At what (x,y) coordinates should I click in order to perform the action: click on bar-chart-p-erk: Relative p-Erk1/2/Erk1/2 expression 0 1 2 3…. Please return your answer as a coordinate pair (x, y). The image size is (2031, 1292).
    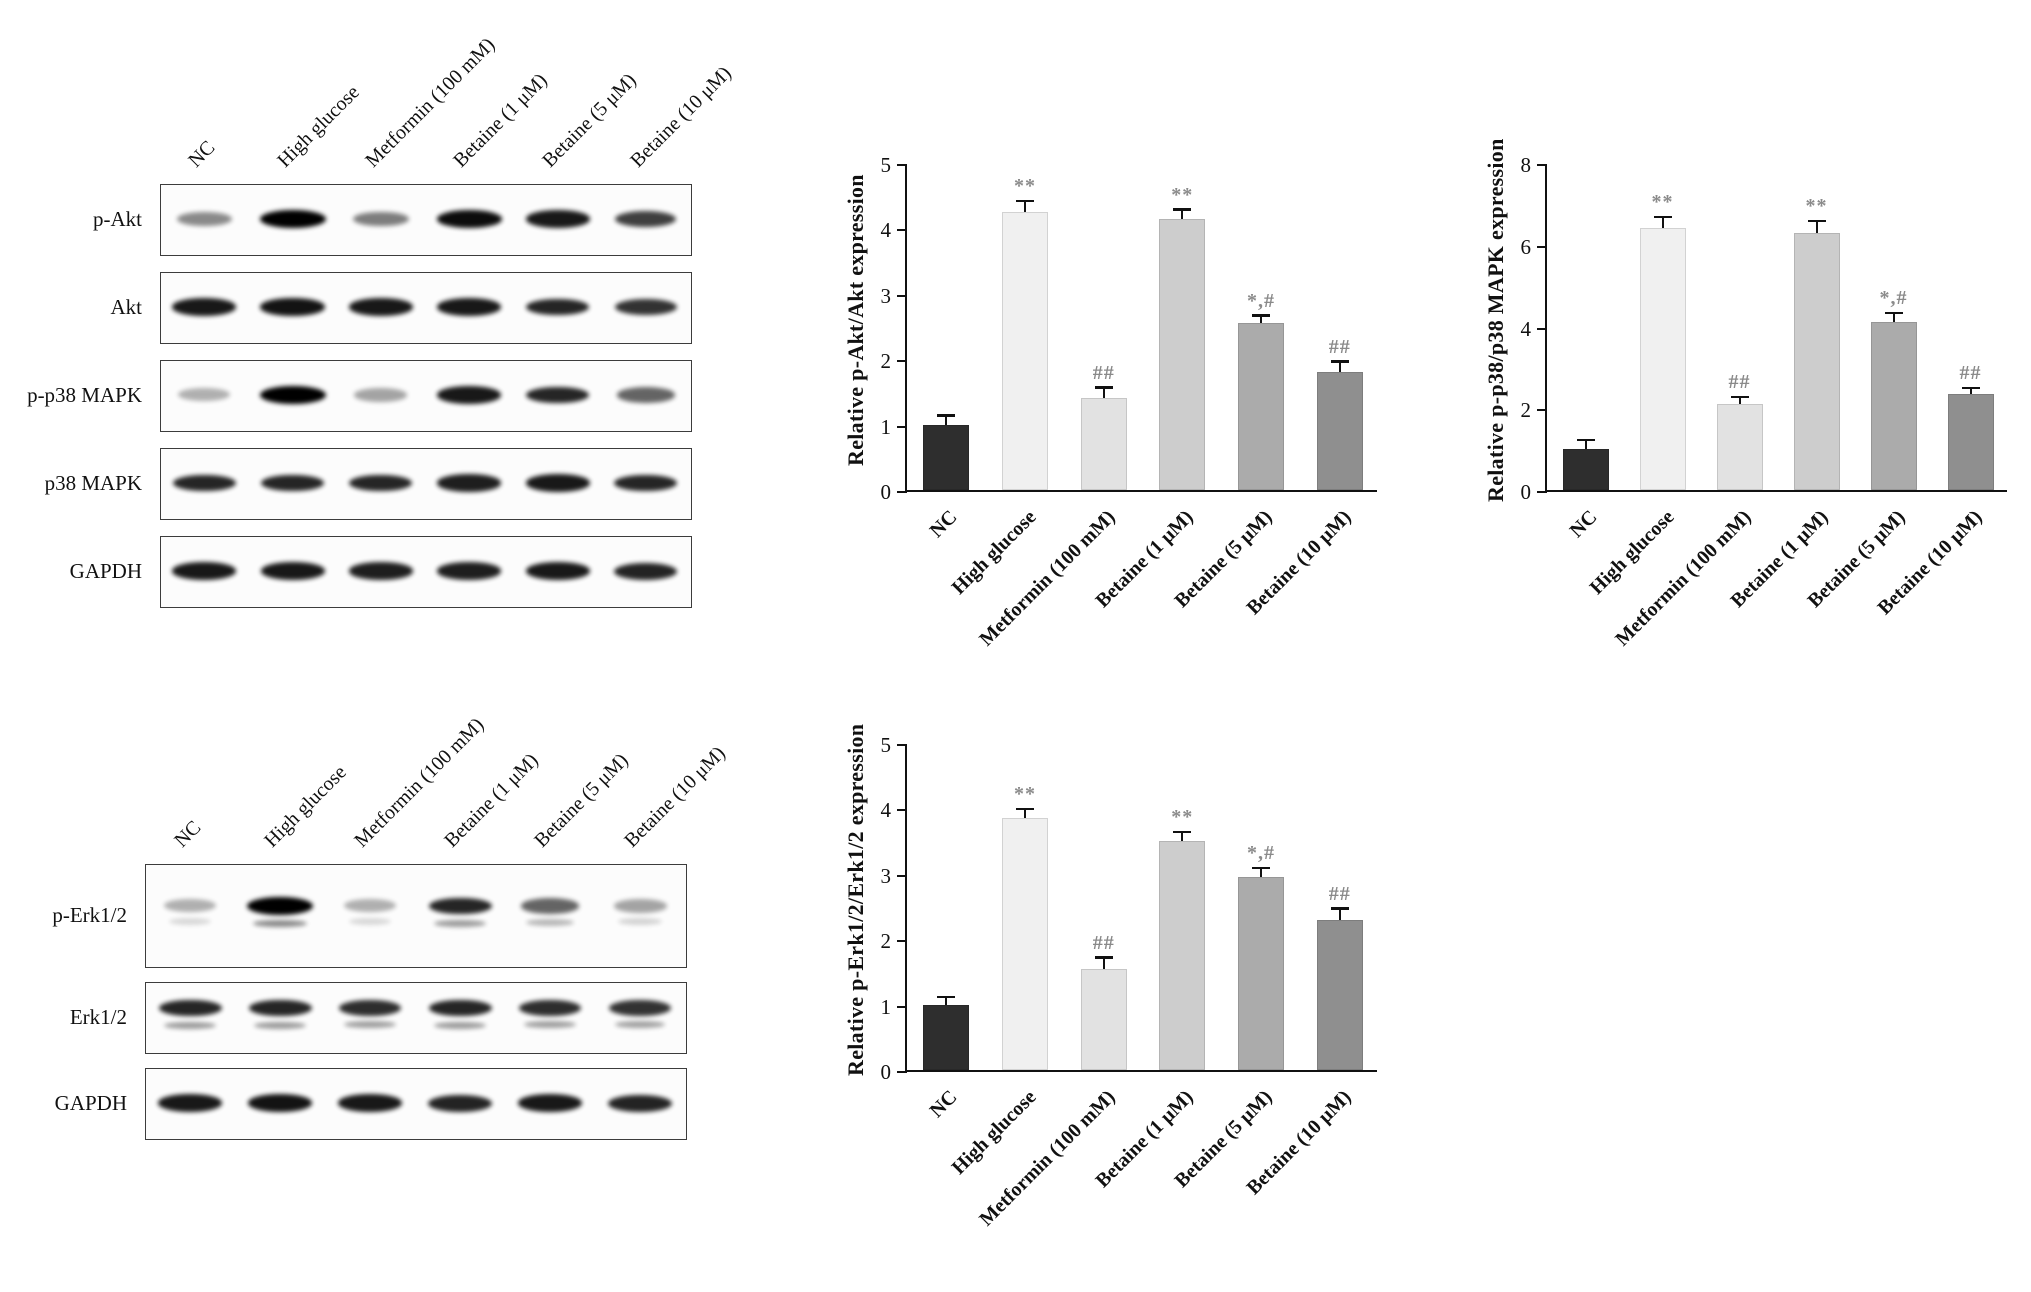
    Looking at the image, I should click on (1110, 995).